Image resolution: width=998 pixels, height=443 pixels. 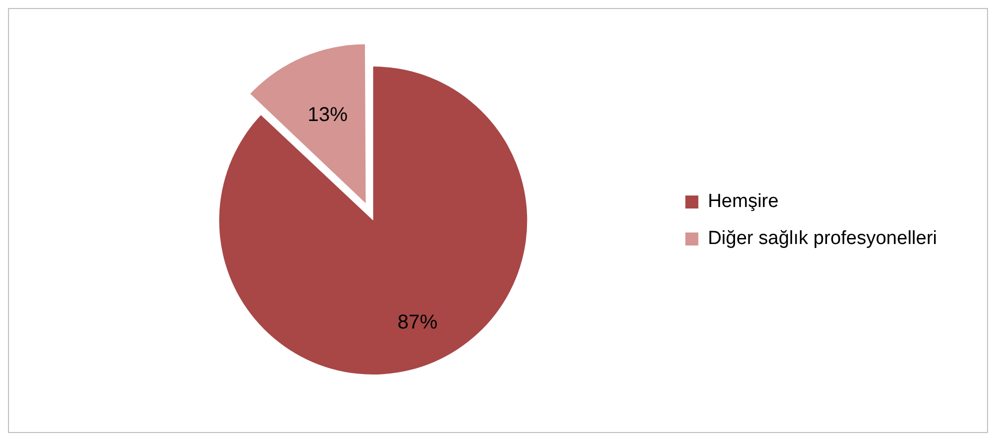 What do you see at coordinates (328, 115) in the screenshot?
I see `data-label: 13%` at bounding box center [328, 115].